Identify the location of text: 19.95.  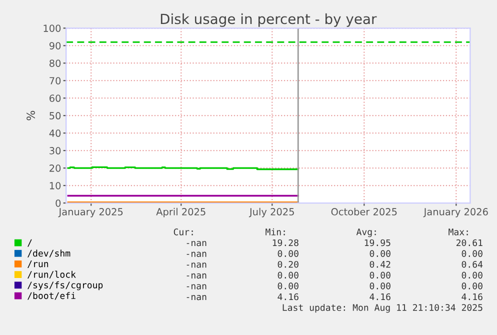
(377, 242).